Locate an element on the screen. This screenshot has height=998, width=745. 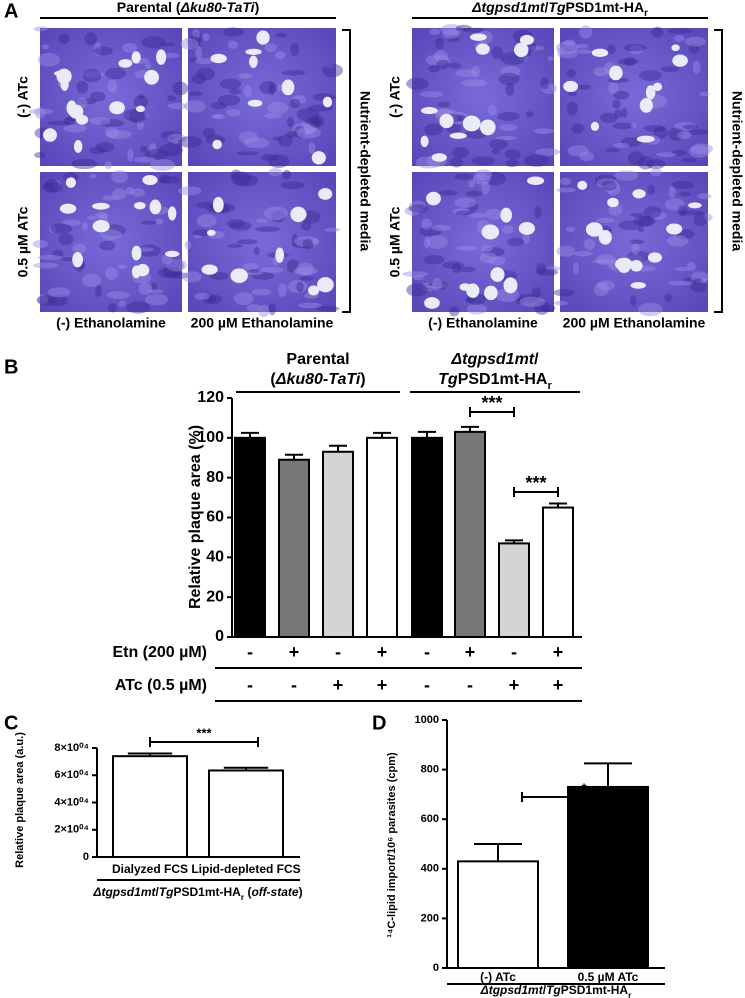
group-label-part: Δku80-TaTi is located at coordinates (318, 379).